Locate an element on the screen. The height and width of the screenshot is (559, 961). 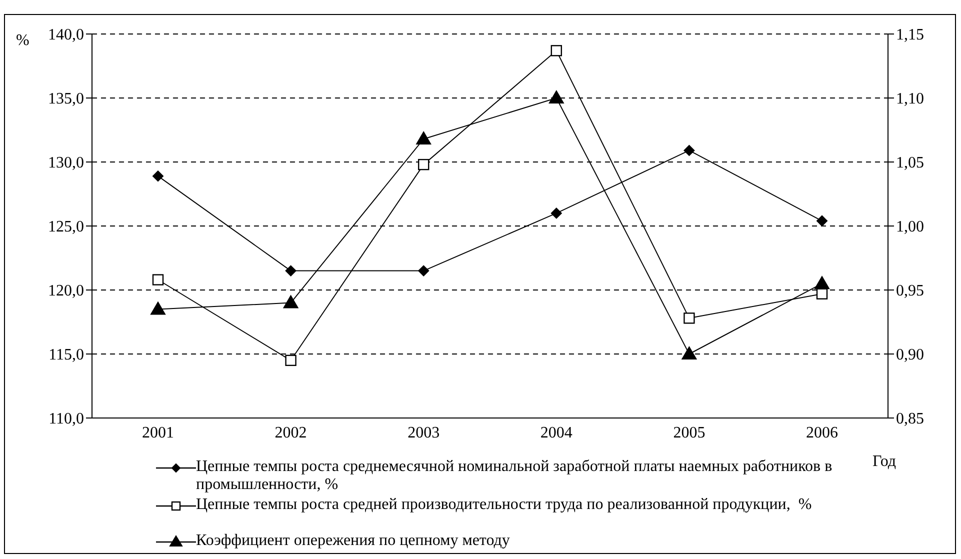
legend-label: Цепные темпы роста среднемесячной номинальной заработной платы наемных работников в промышленности, % is located at coordinates (514, 475).